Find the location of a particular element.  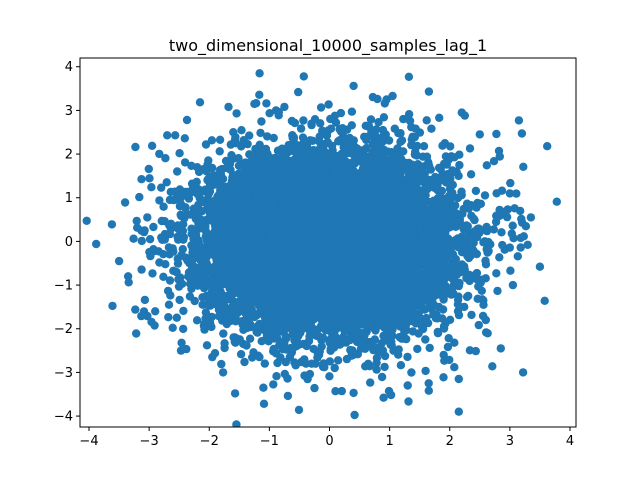

chart-title: two_dimensional_10000_samples_lag_1 is located at coordinates (328, 46).